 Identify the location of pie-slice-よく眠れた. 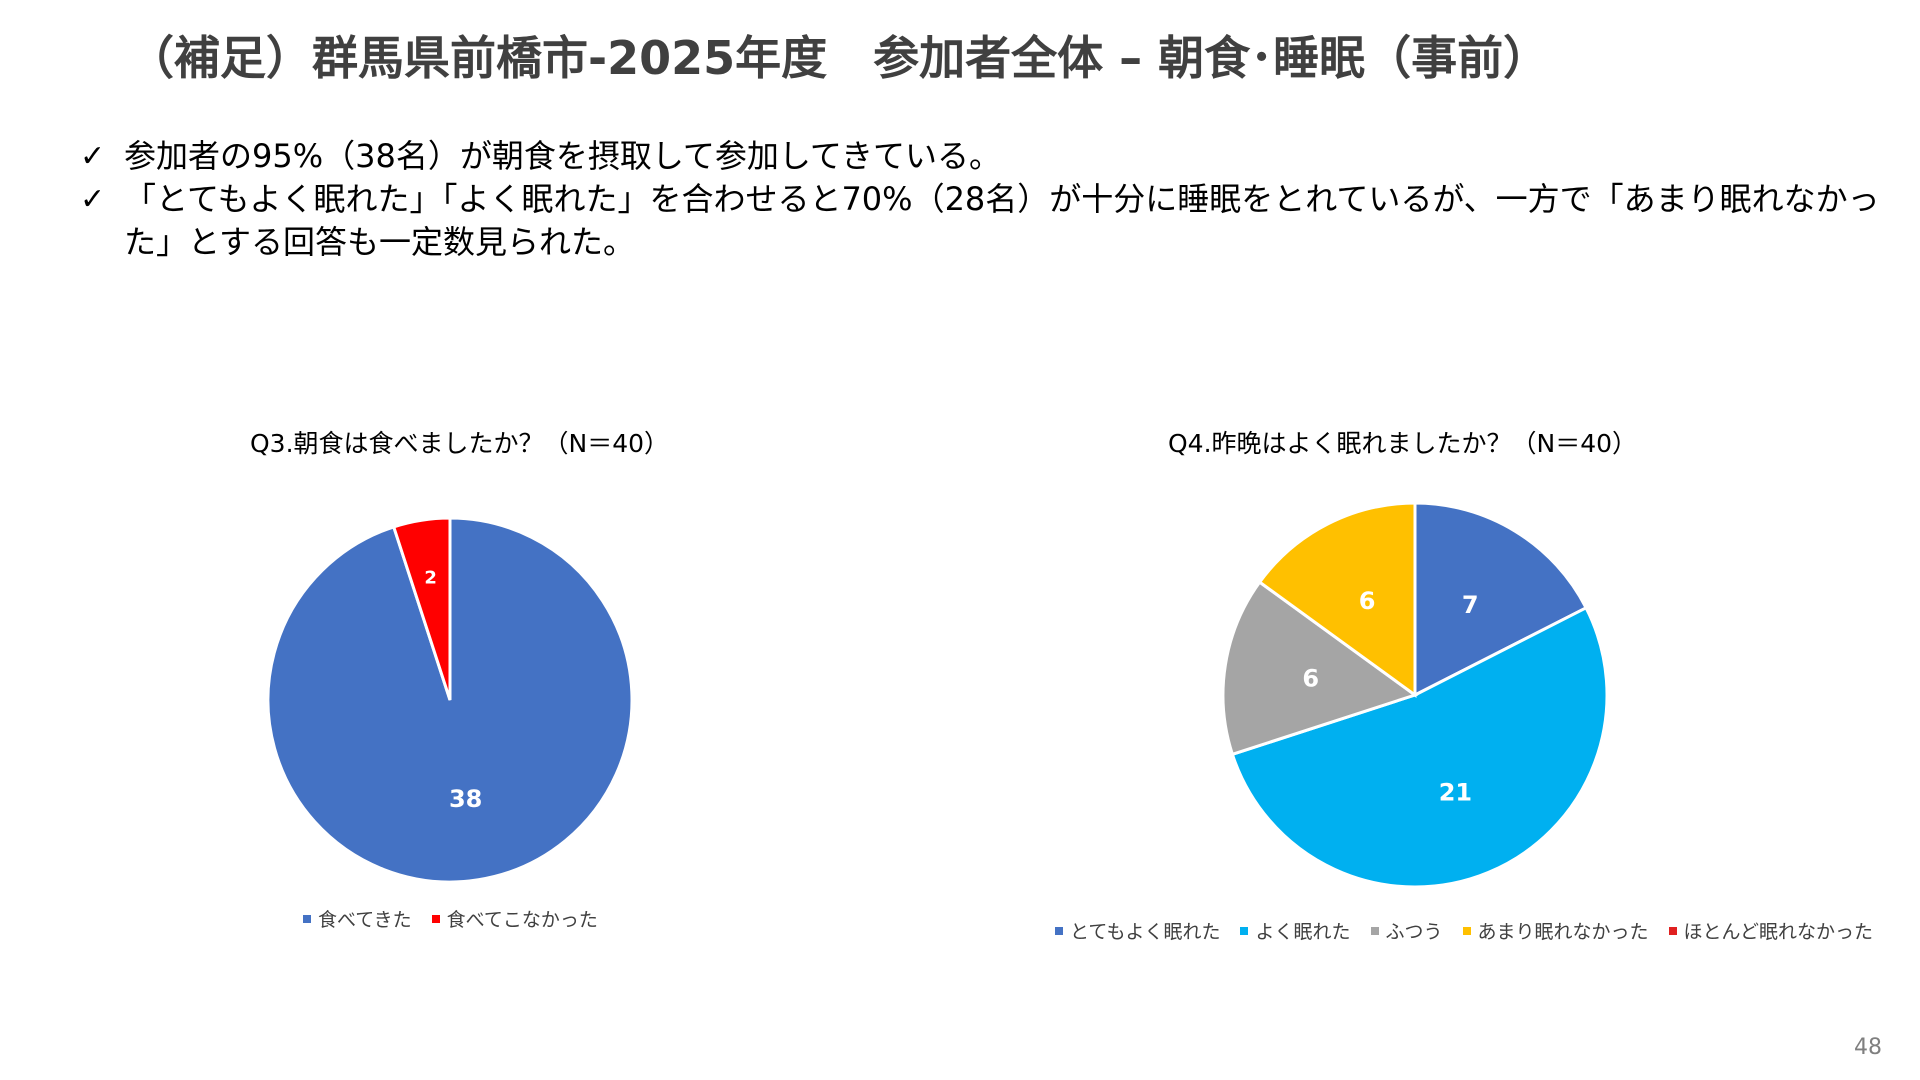
(1419, 747).